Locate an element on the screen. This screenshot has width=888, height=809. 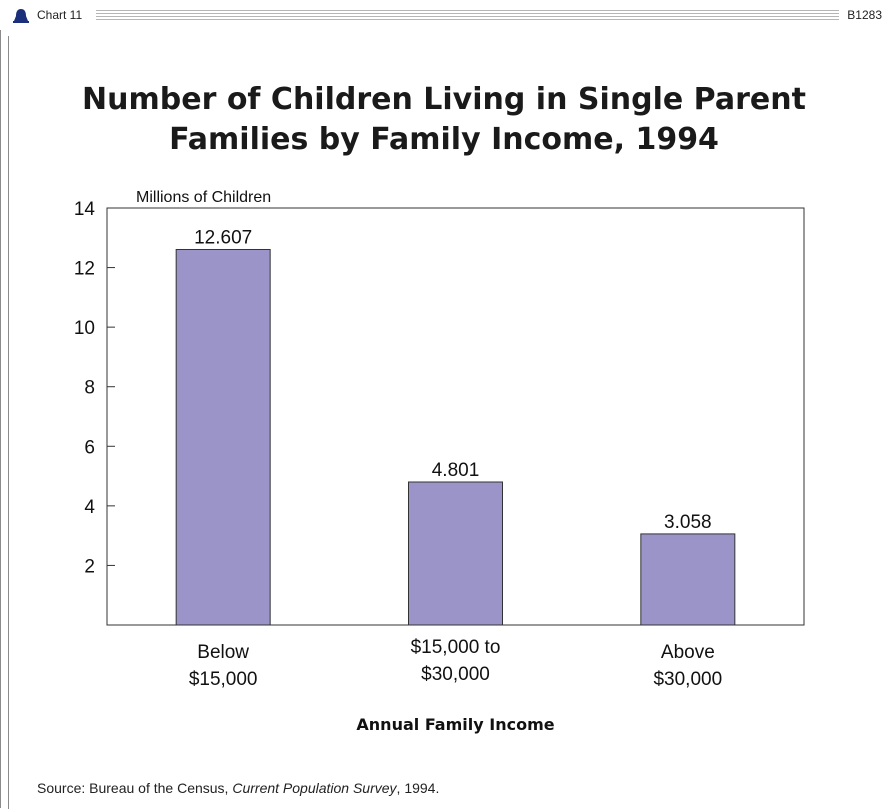
y-axis-ticks: 2 4 6 8 10 12 14 is located at coordinates (94, 388).